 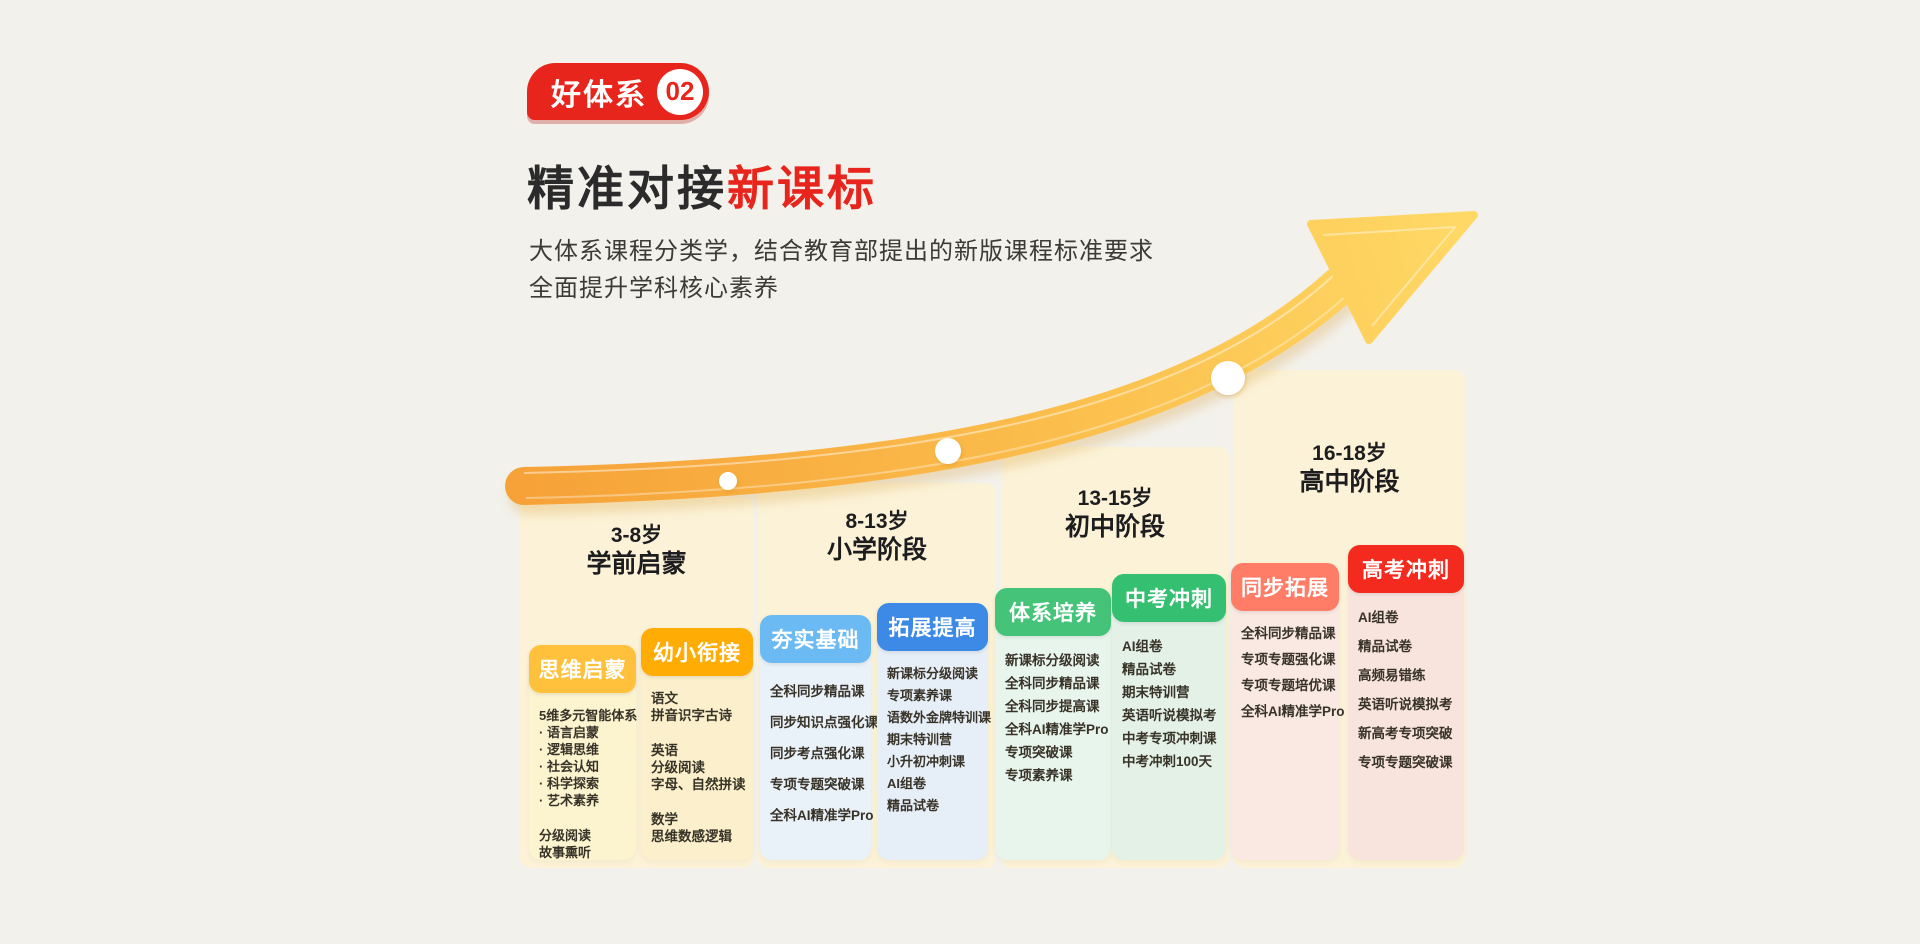 What do you see at coordinates (588, 758) in the screenshot?
I see `course-group: 5维多元智能体系 · 语言启蒙 · 逻辑思维 · 社会认知 · 科学探索 · 艺术素养` at bounding box center [588, 758].